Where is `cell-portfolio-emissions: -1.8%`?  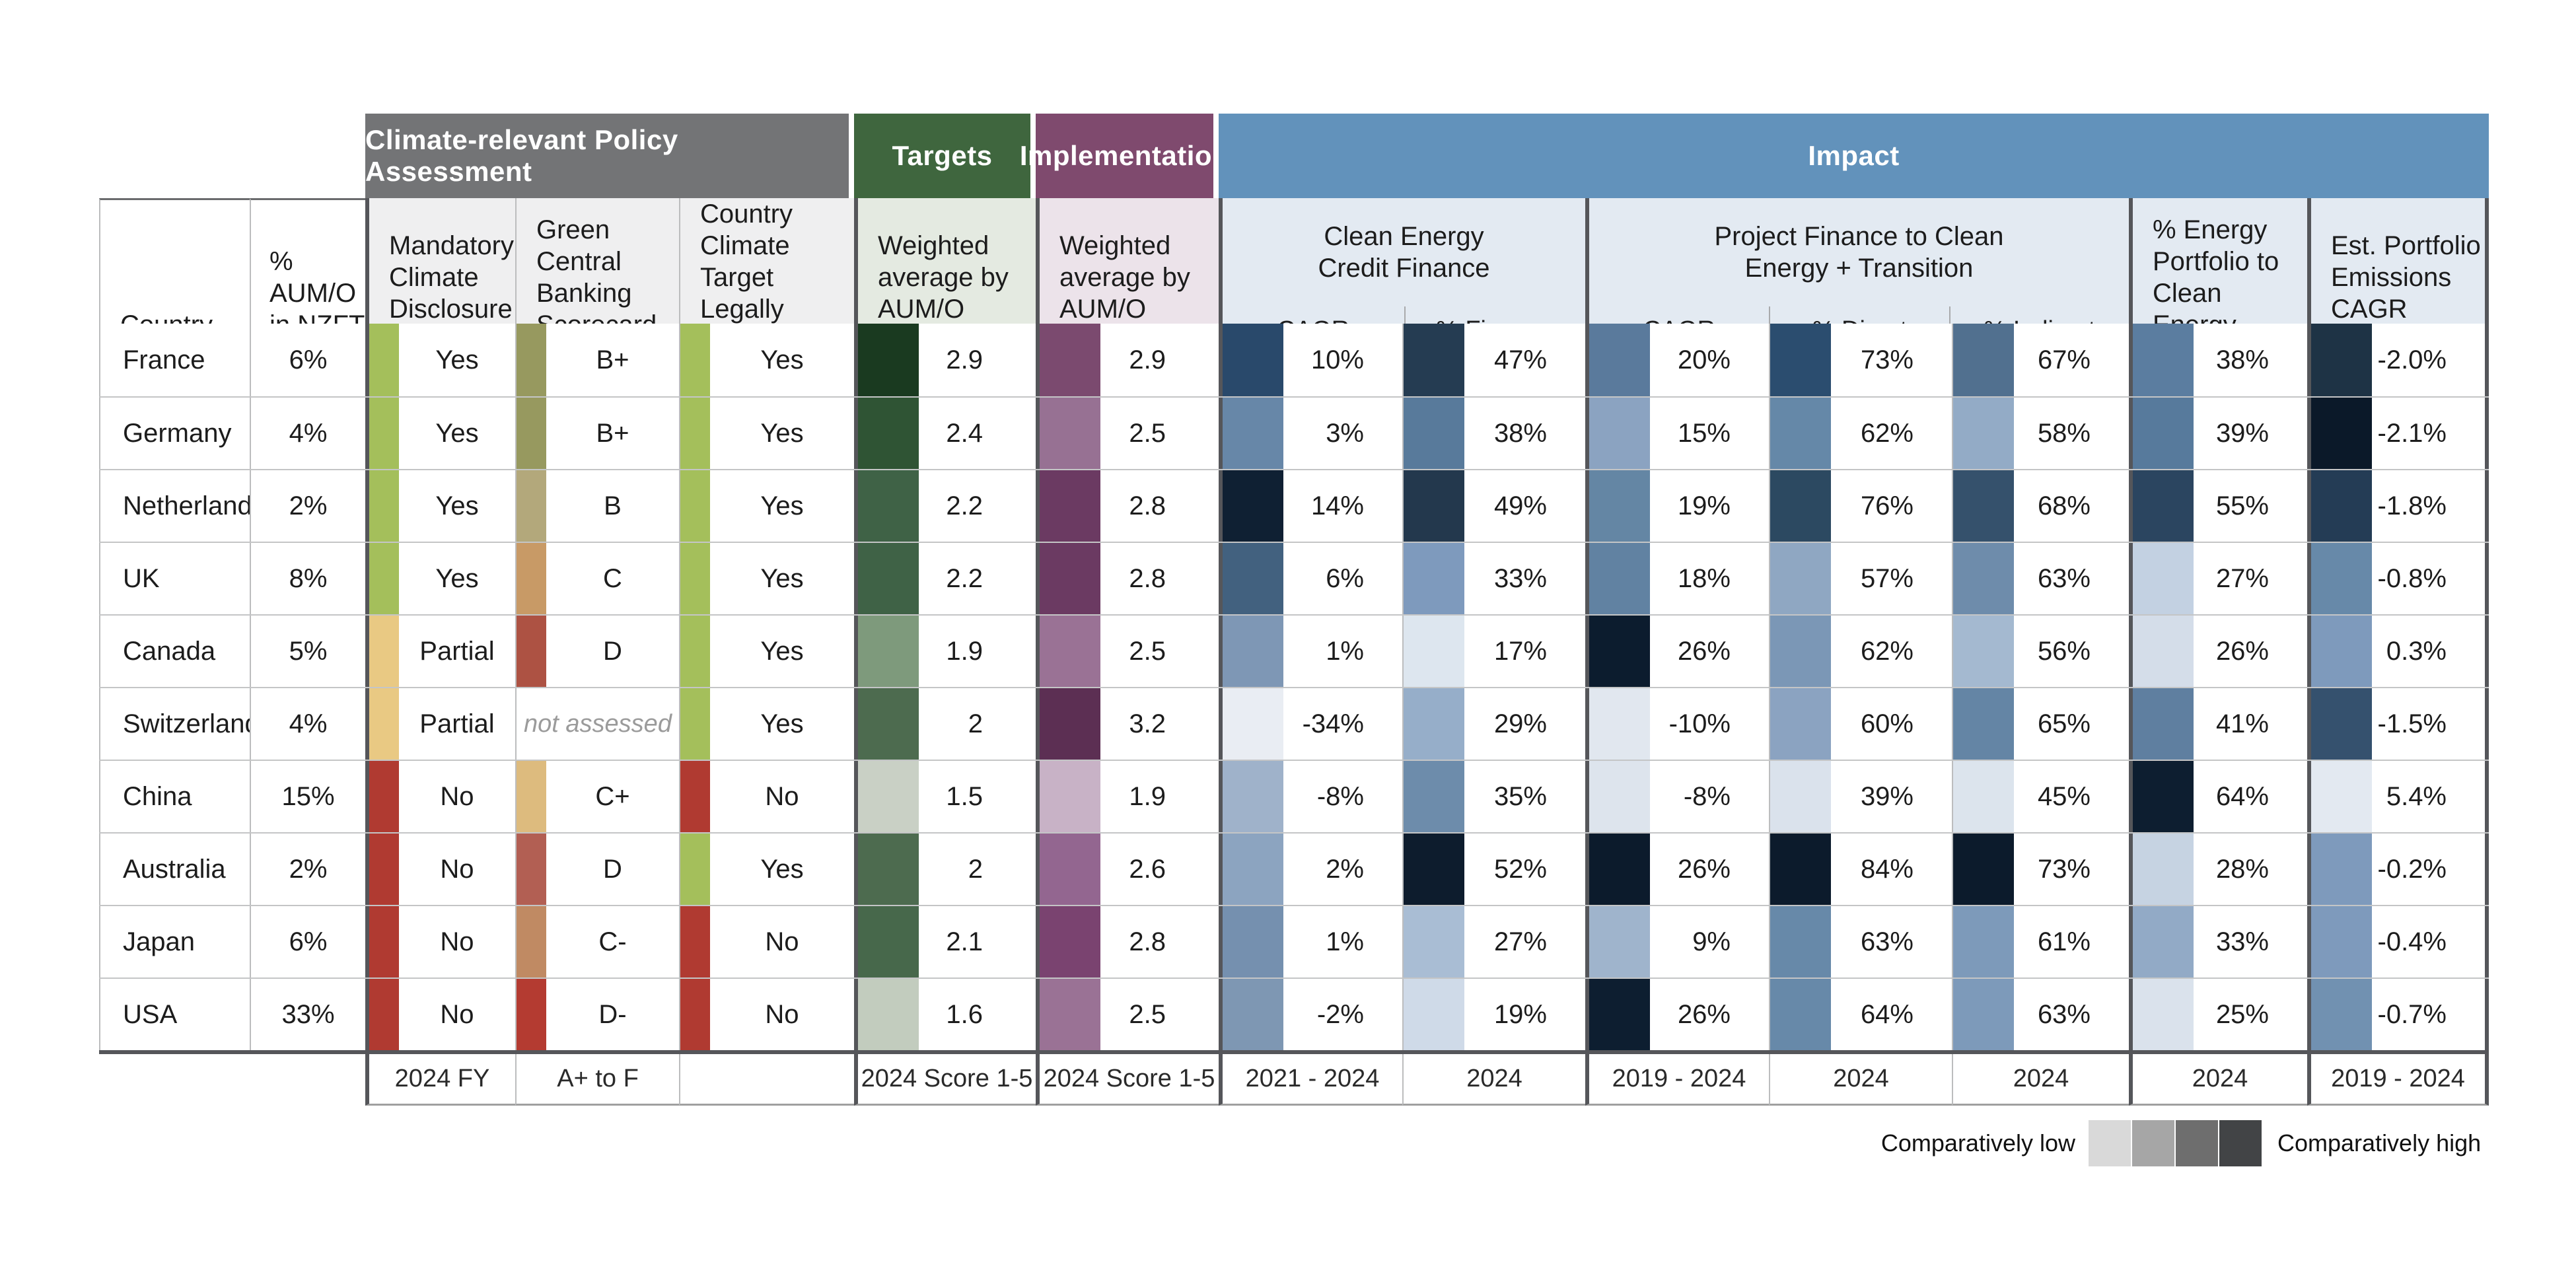
cell-portfolio-emissions: -1.8% is located at coordinates (2398, 506).